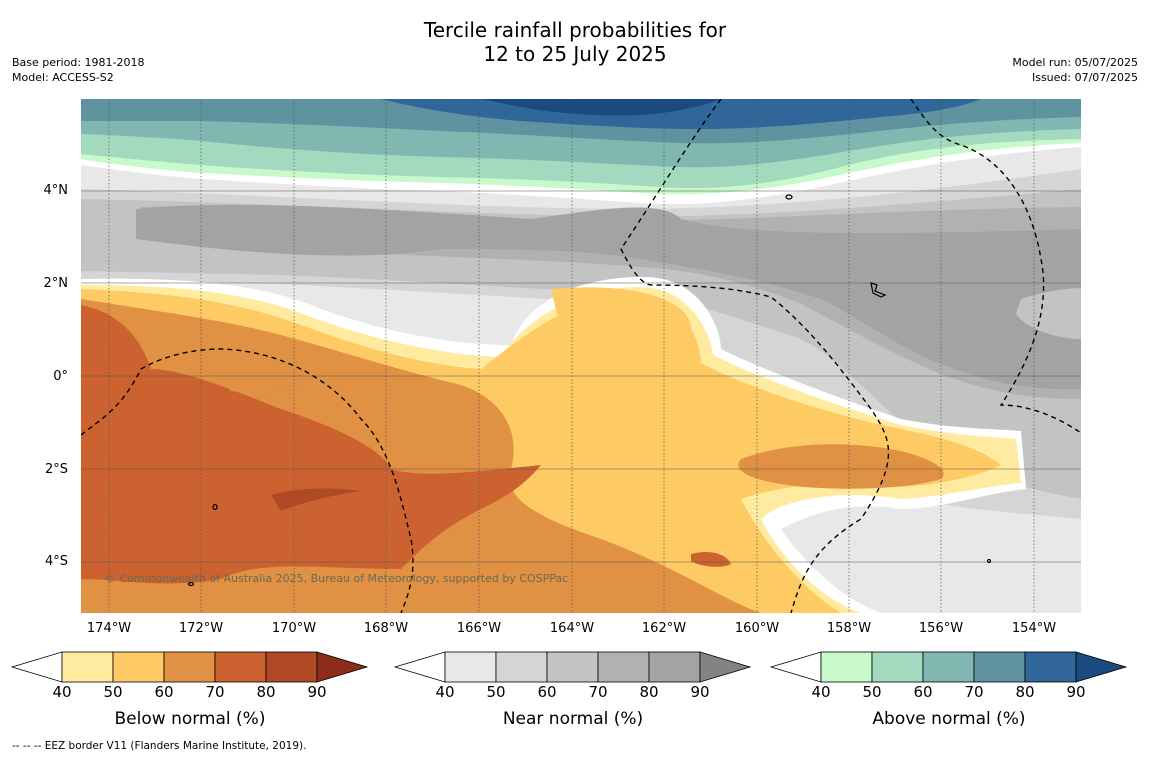 The height and width of the screenshot is (758, 1150). What do you see at coordinates (664, 628) in the screenshot?
I see `lon-label-162w: 162°W` at bounding box center [664, 628].